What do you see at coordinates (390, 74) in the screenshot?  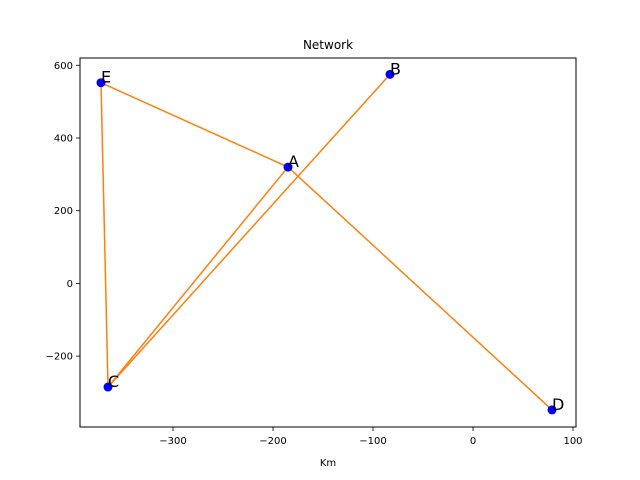 I see `node-b` at bounding box center [390, 74].